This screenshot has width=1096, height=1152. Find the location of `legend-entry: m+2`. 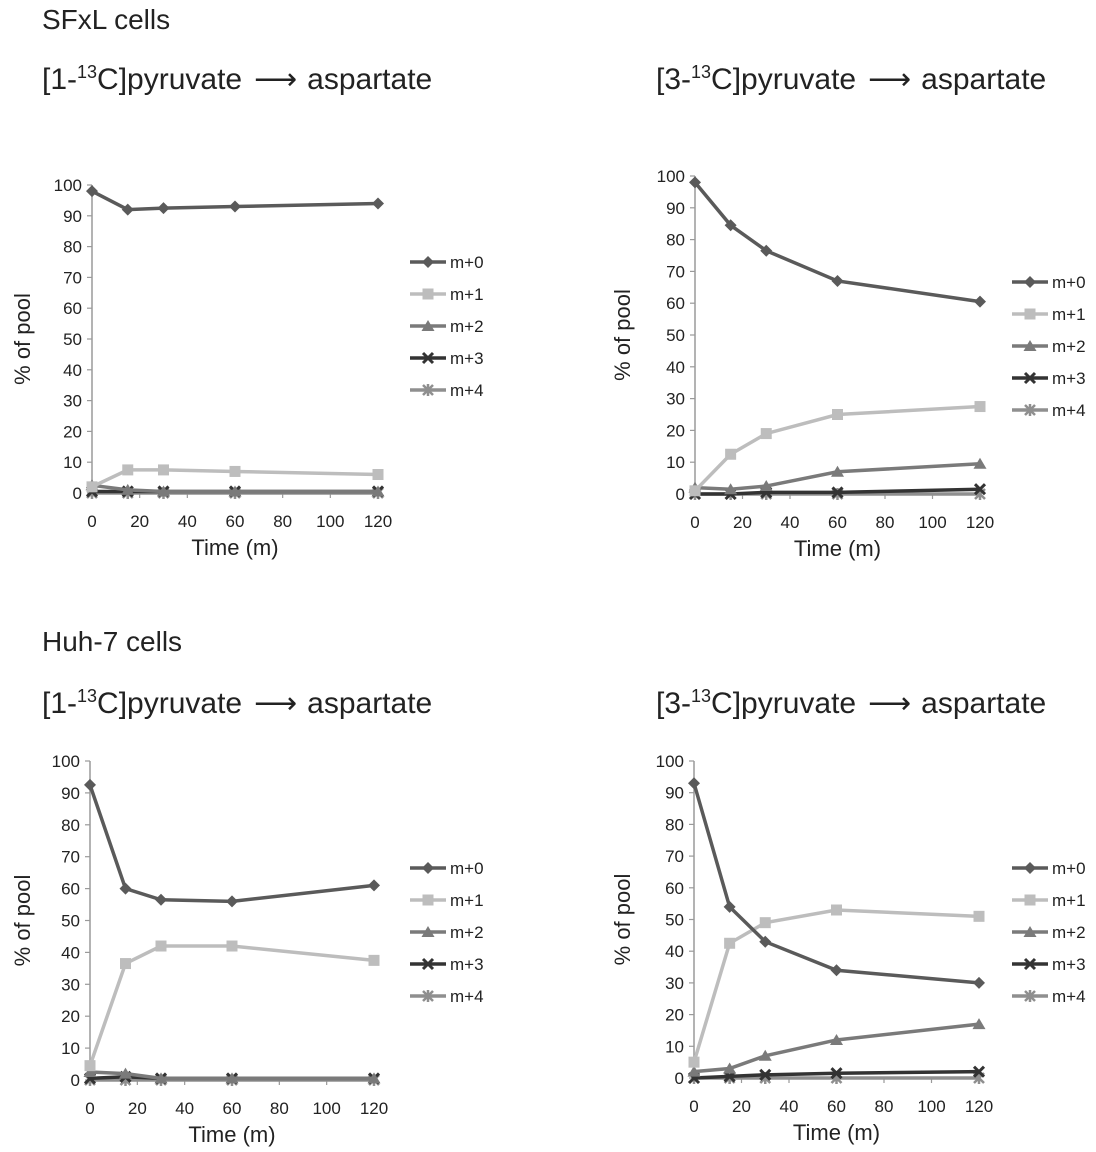

legend-entry: m+2 is located at coordinates (447, 326).